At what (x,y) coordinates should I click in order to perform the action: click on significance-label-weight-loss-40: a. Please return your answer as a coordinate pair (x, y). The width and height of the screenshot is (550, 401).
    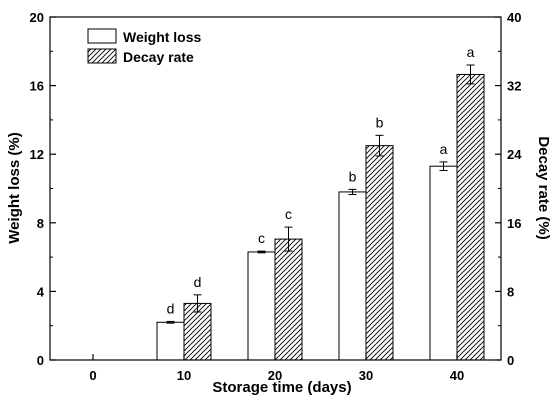
    Looking at the image, I should click on (444, 149).